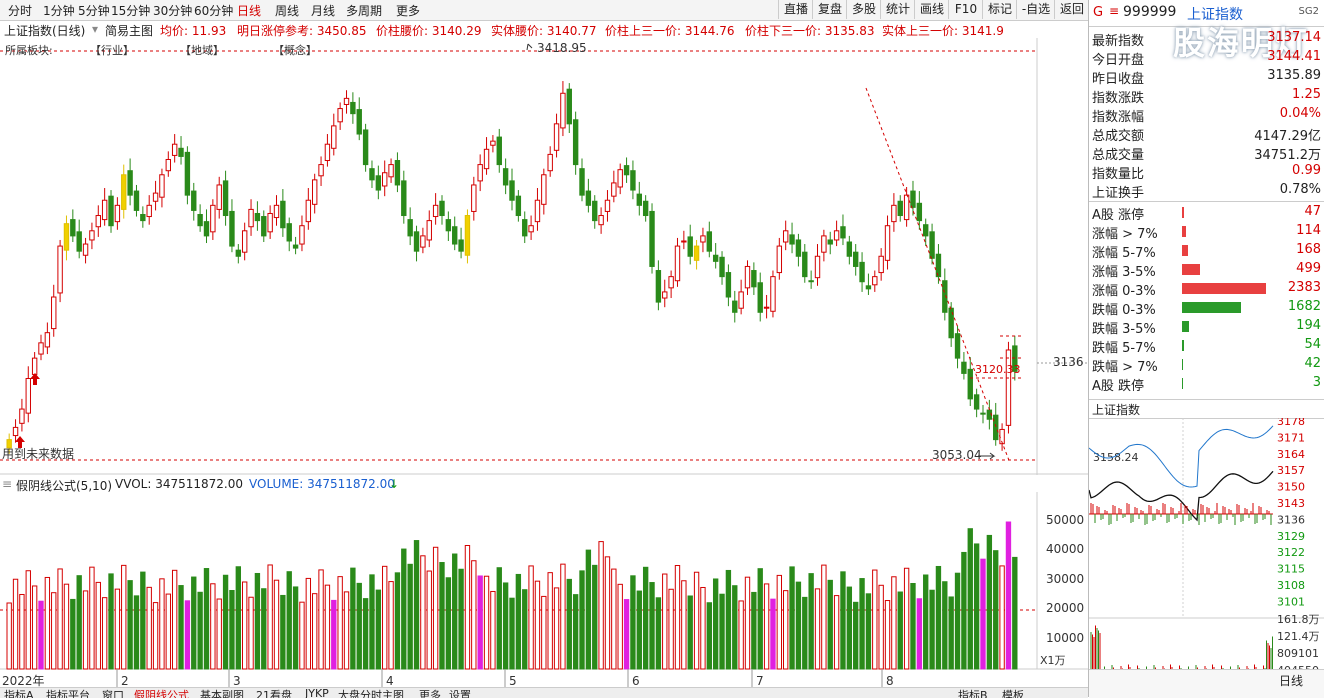  Describe the element at coordinates (408, 11) in the screenshot. I see `timeframe-10: 更多` at that location.